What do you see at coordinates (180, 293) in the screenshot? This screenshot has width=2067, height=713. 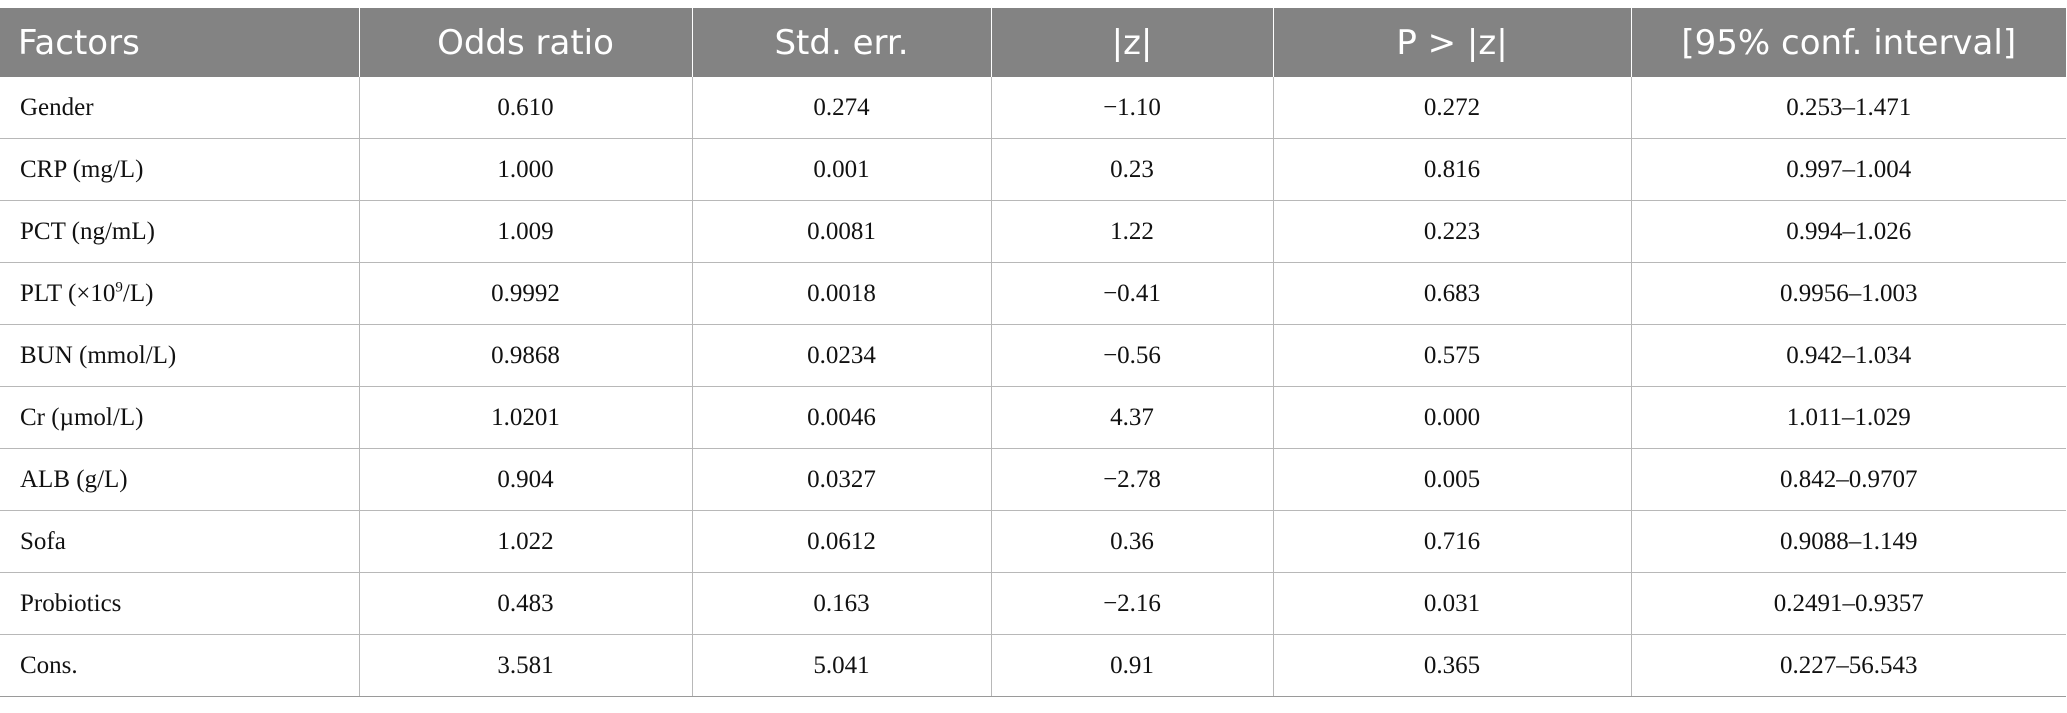 I see `cell-factor: PLT (×109/L)` at bounding box center [180, 293].